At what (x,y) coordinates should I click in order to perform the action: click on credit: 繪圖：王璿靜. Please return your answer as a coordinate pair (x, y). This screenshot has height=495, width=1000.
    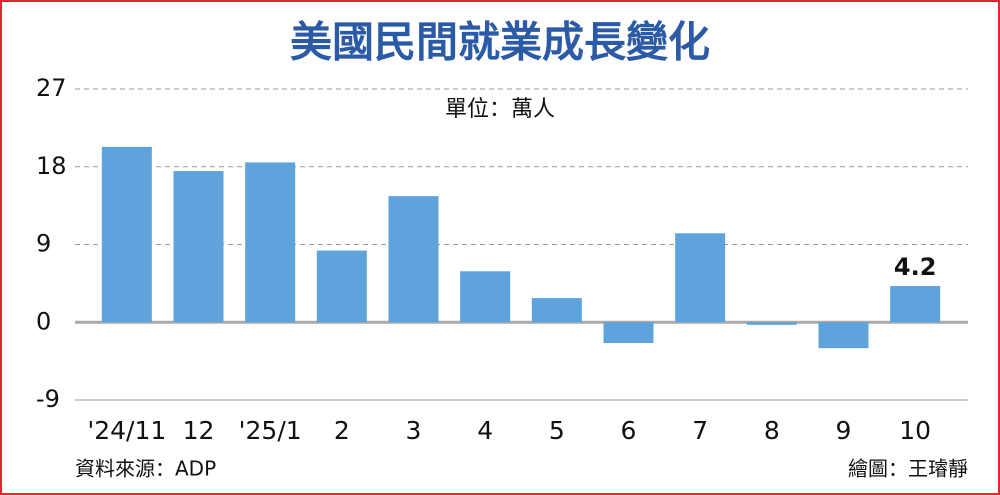
    Looking at the image, I should click on (908, 469).